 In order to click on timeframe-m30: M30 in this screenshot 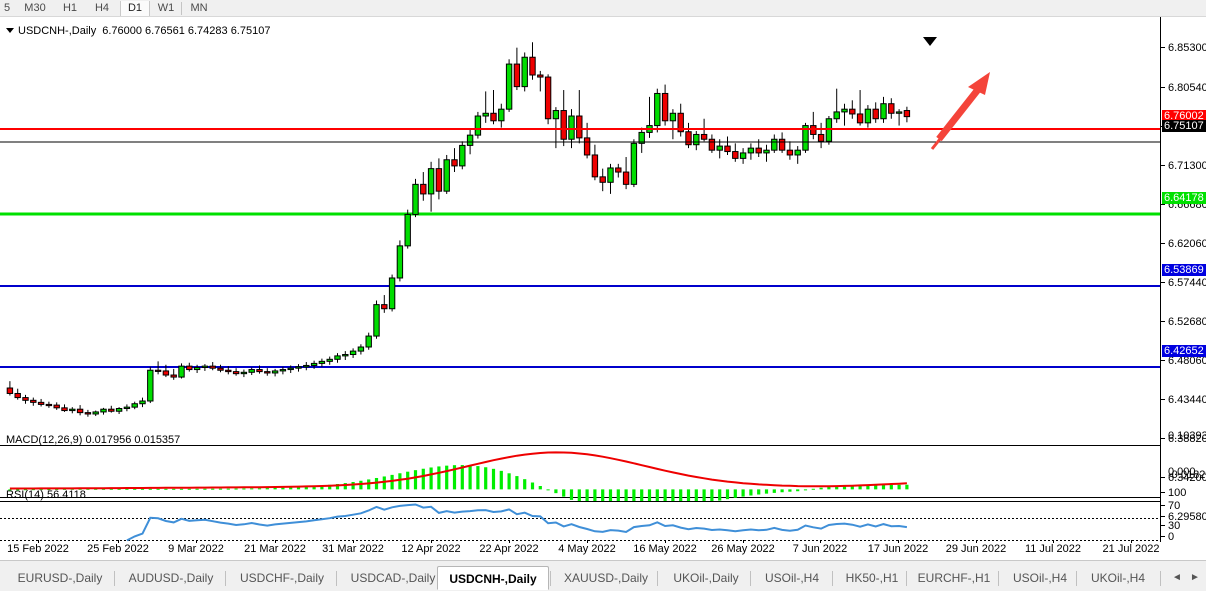, I will do `click(35, 8)`.